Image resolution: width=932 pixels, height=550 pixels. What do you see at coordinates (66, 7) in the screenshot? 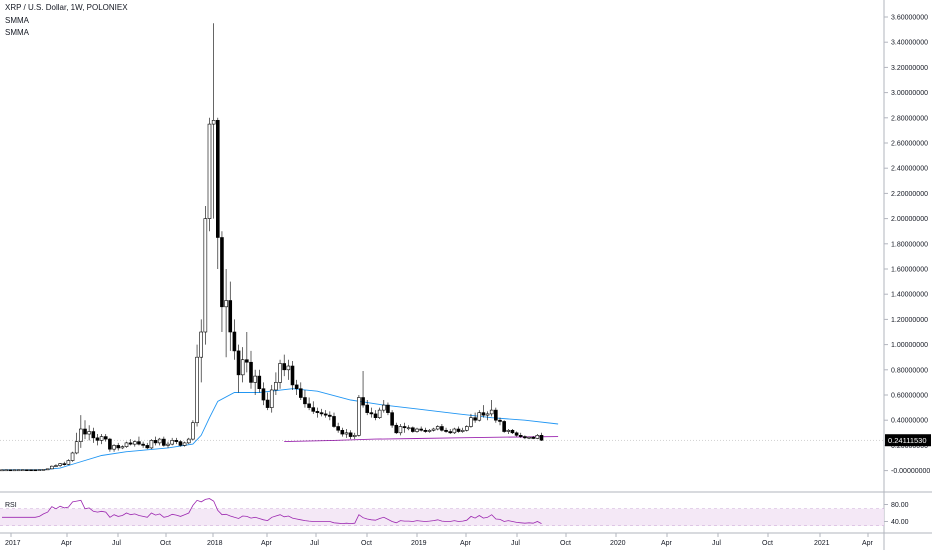
I see `chart-title: XRP / U.S. Dollar, 1W, POLONIEX` at bounding box center [66, 7].